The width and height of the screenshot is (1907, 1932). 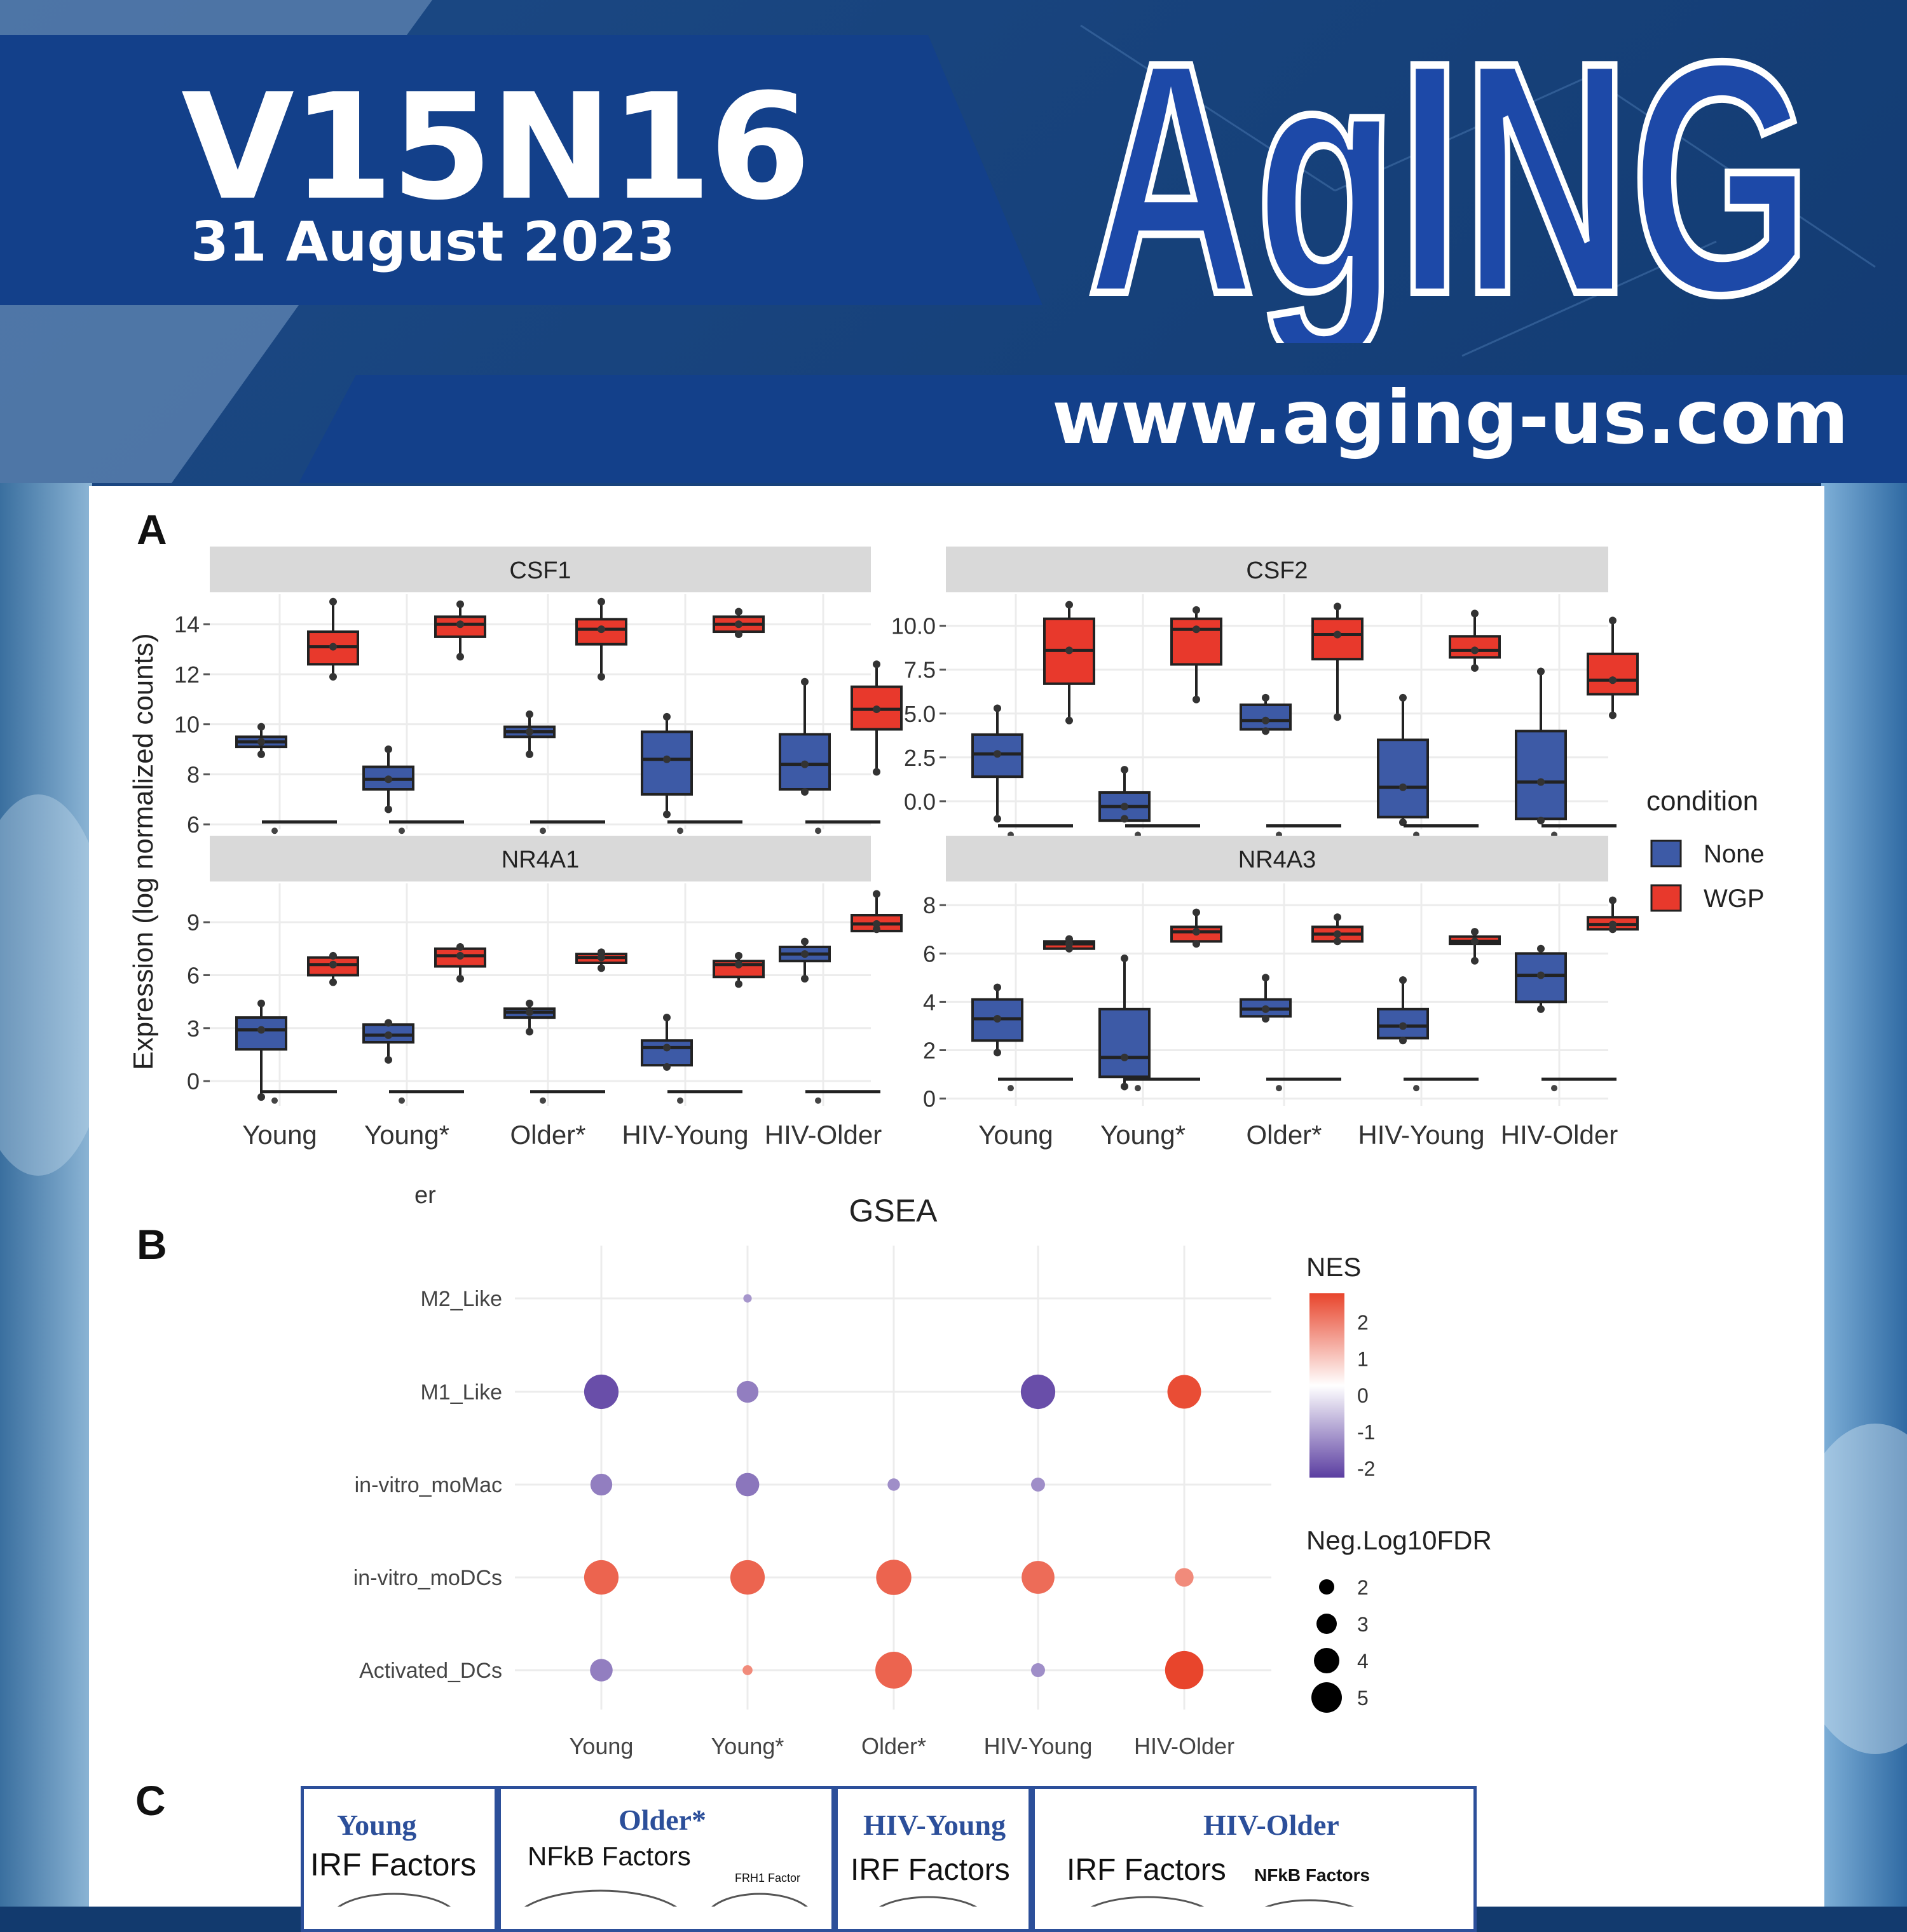 I want to click on y-tick-label: 7.5, so click(x=920, y=670).